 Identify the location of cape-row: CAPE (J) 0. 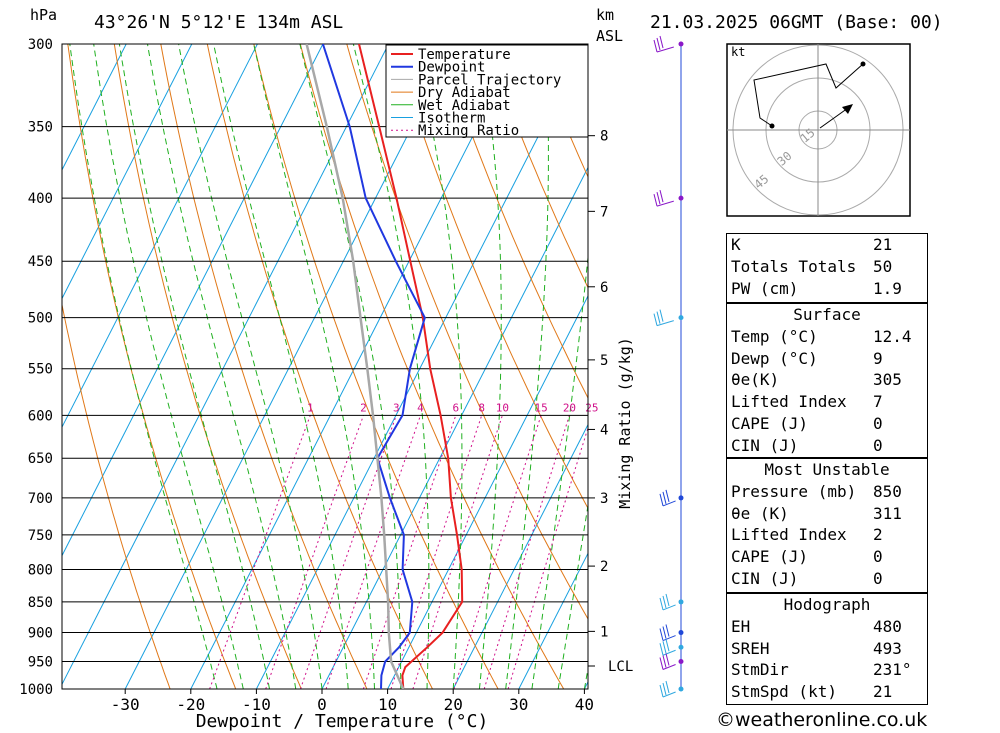
(807, 423).